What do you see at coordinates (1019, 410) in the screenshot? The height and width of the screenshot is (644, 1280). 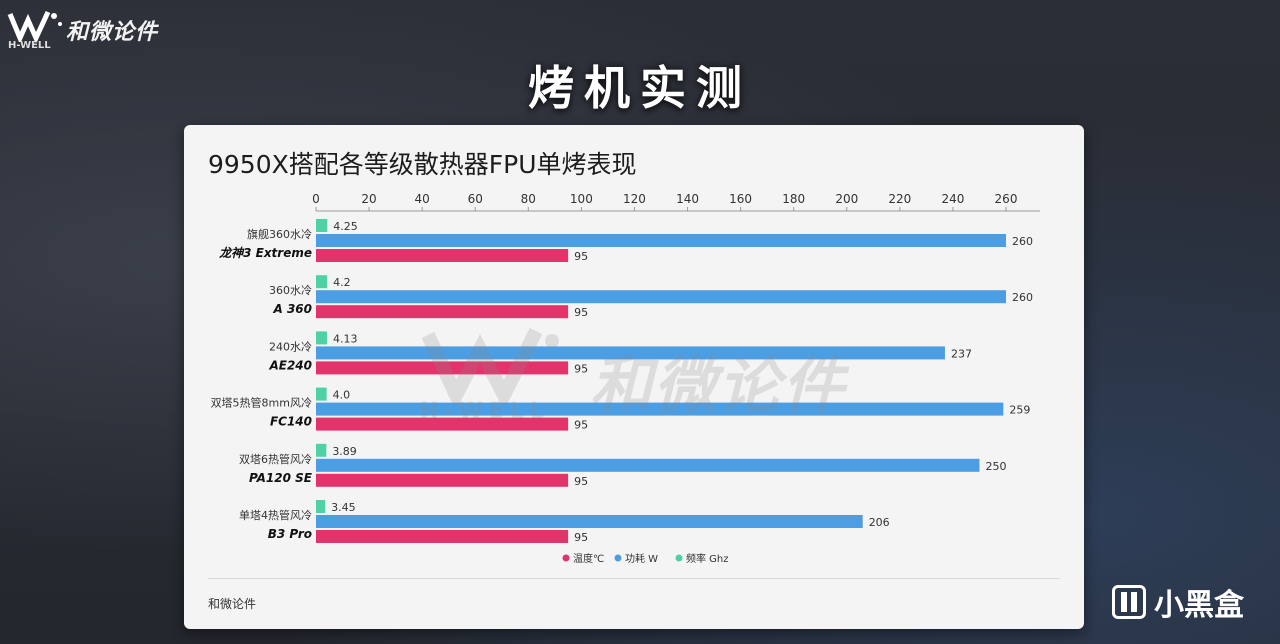 I see `data-label-power: 259` at bounding box center [1019, 410].